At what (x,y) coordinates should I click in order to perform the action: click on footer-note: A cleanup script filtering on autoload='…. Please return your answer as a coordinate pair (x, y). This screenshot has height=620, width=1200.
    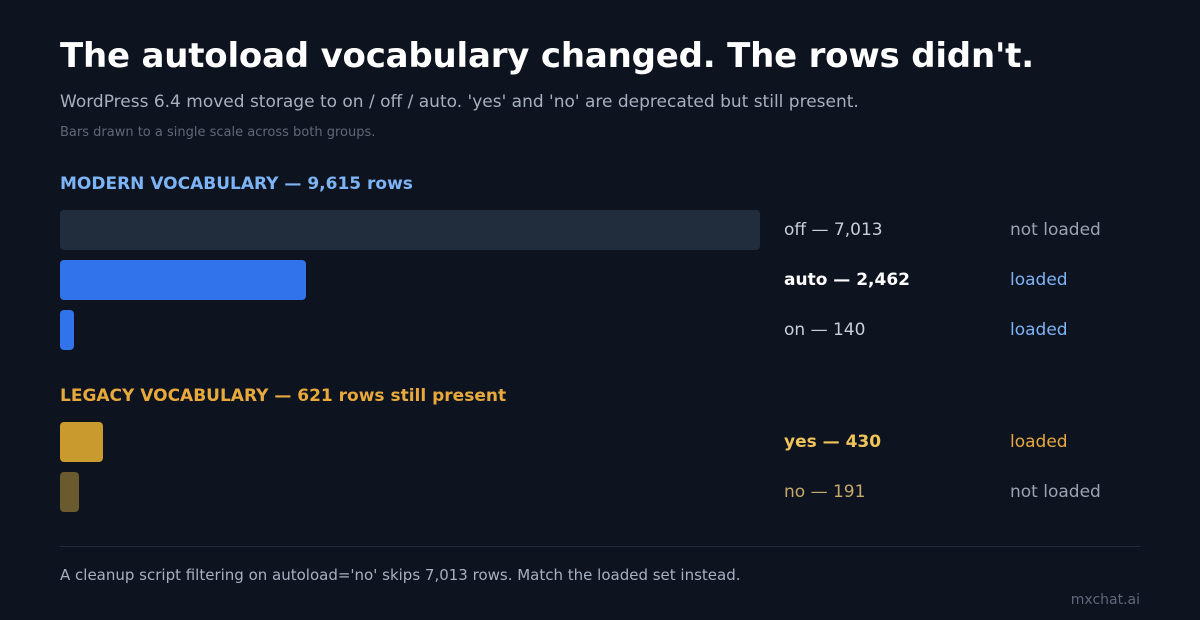
    Looking at the image, I should click on (400, 575).